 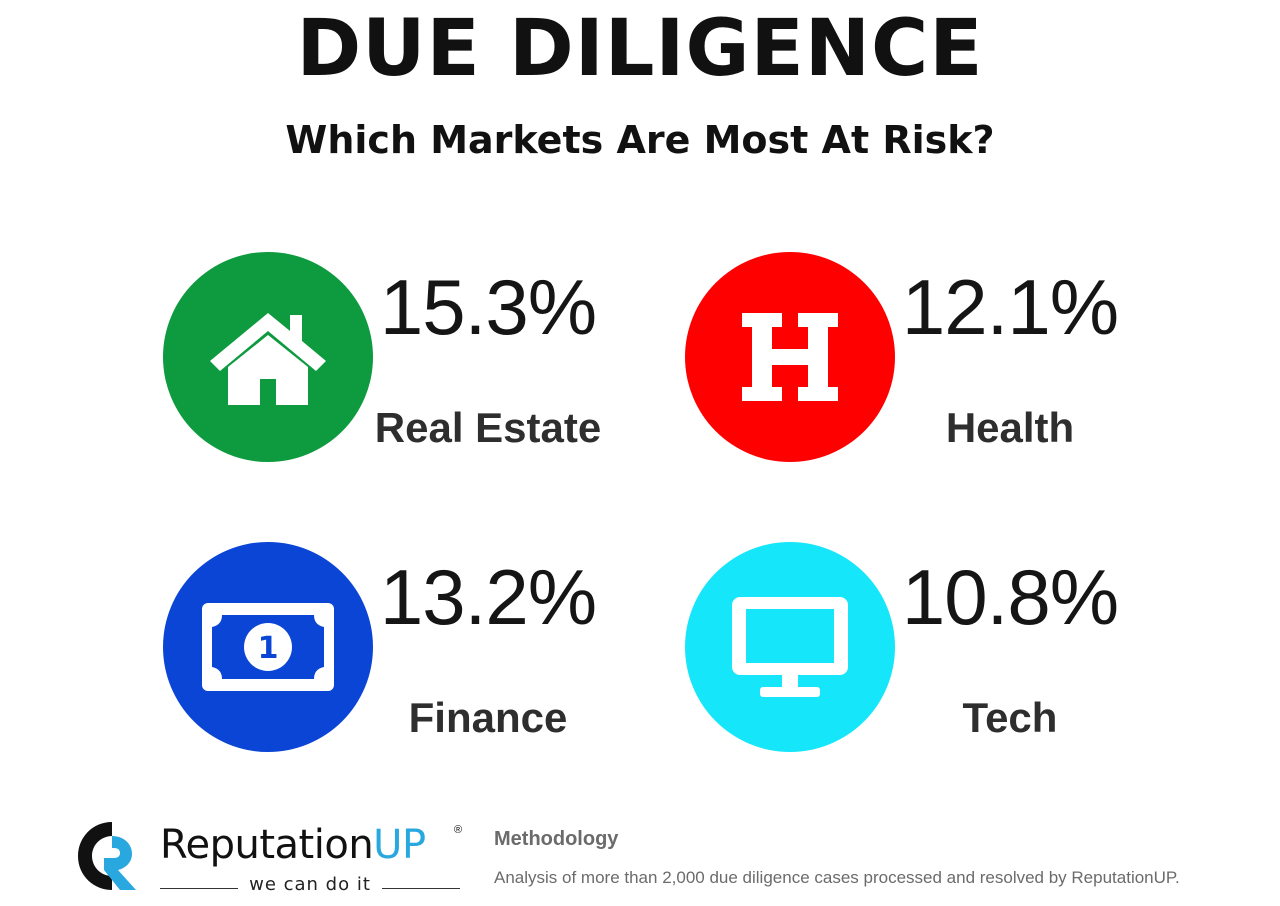 I want to click on market-card-finance: 1 13.2% Finance, so click(x=403, y=647).